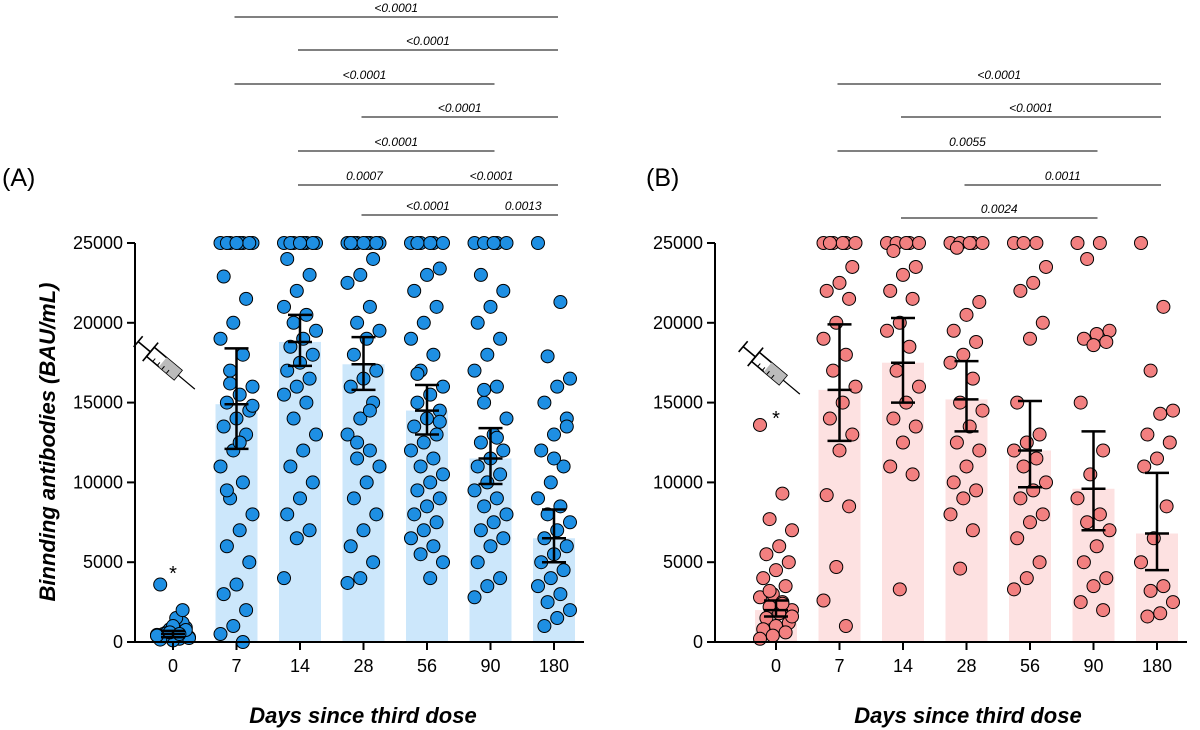  Describe the element at coordinates (492, 176) in the screenshot. I see `panel-a-comparison-label-6: <0.0001` at that location.